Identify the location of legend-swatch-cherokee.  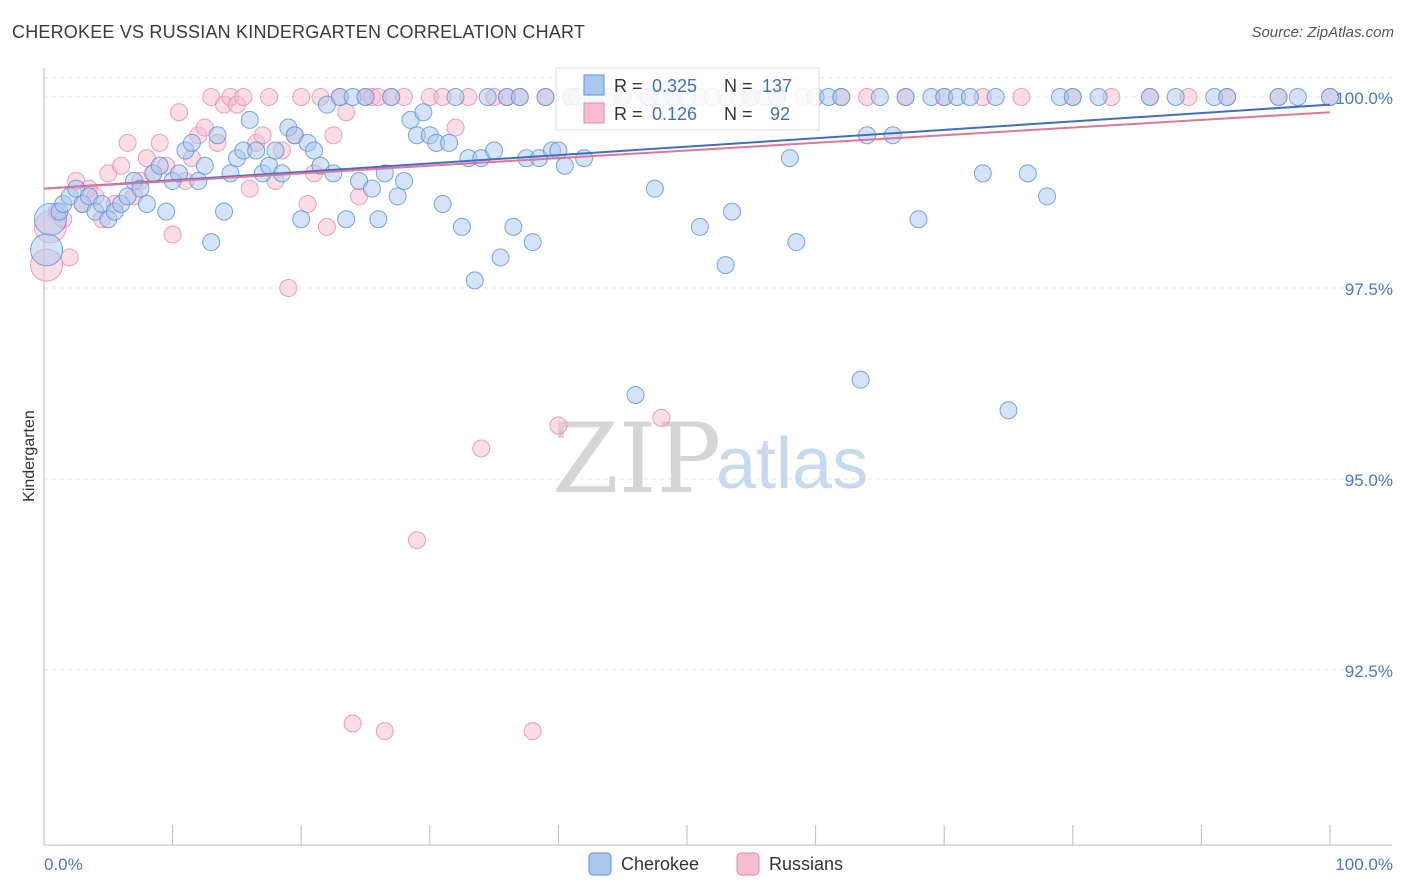
(594, 85).